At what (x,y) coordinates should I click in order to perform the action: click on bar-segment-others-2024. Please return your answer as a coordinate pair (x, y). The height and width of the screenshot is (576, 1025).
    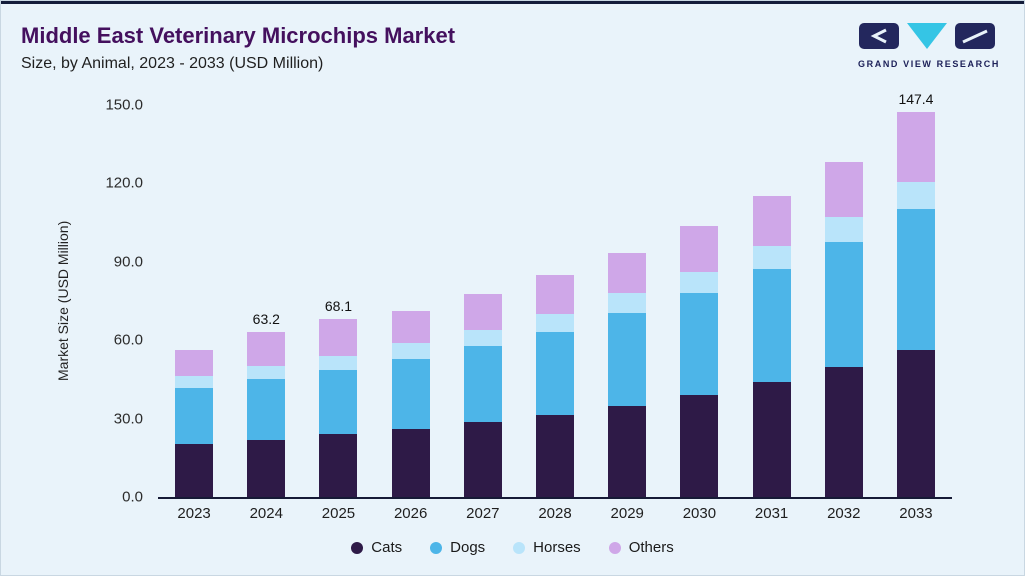
    Looking at the image, I should click on (266, 349).